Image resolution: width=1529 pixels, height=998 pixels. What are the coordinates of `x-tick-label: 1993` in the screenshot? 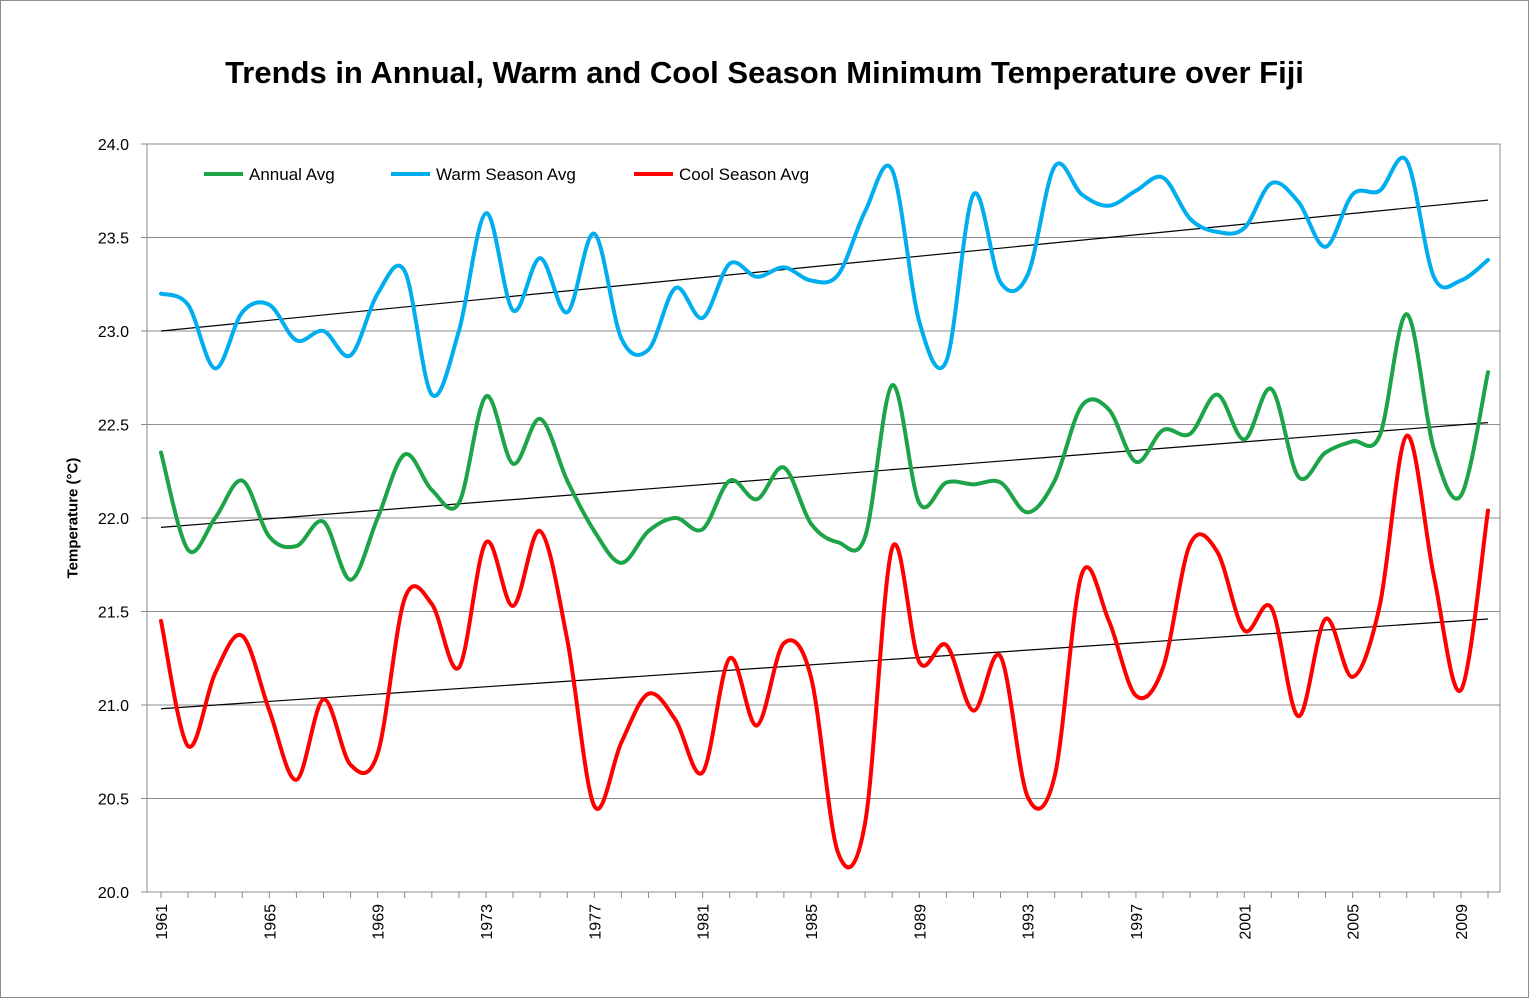 It's located at (1029, 922).